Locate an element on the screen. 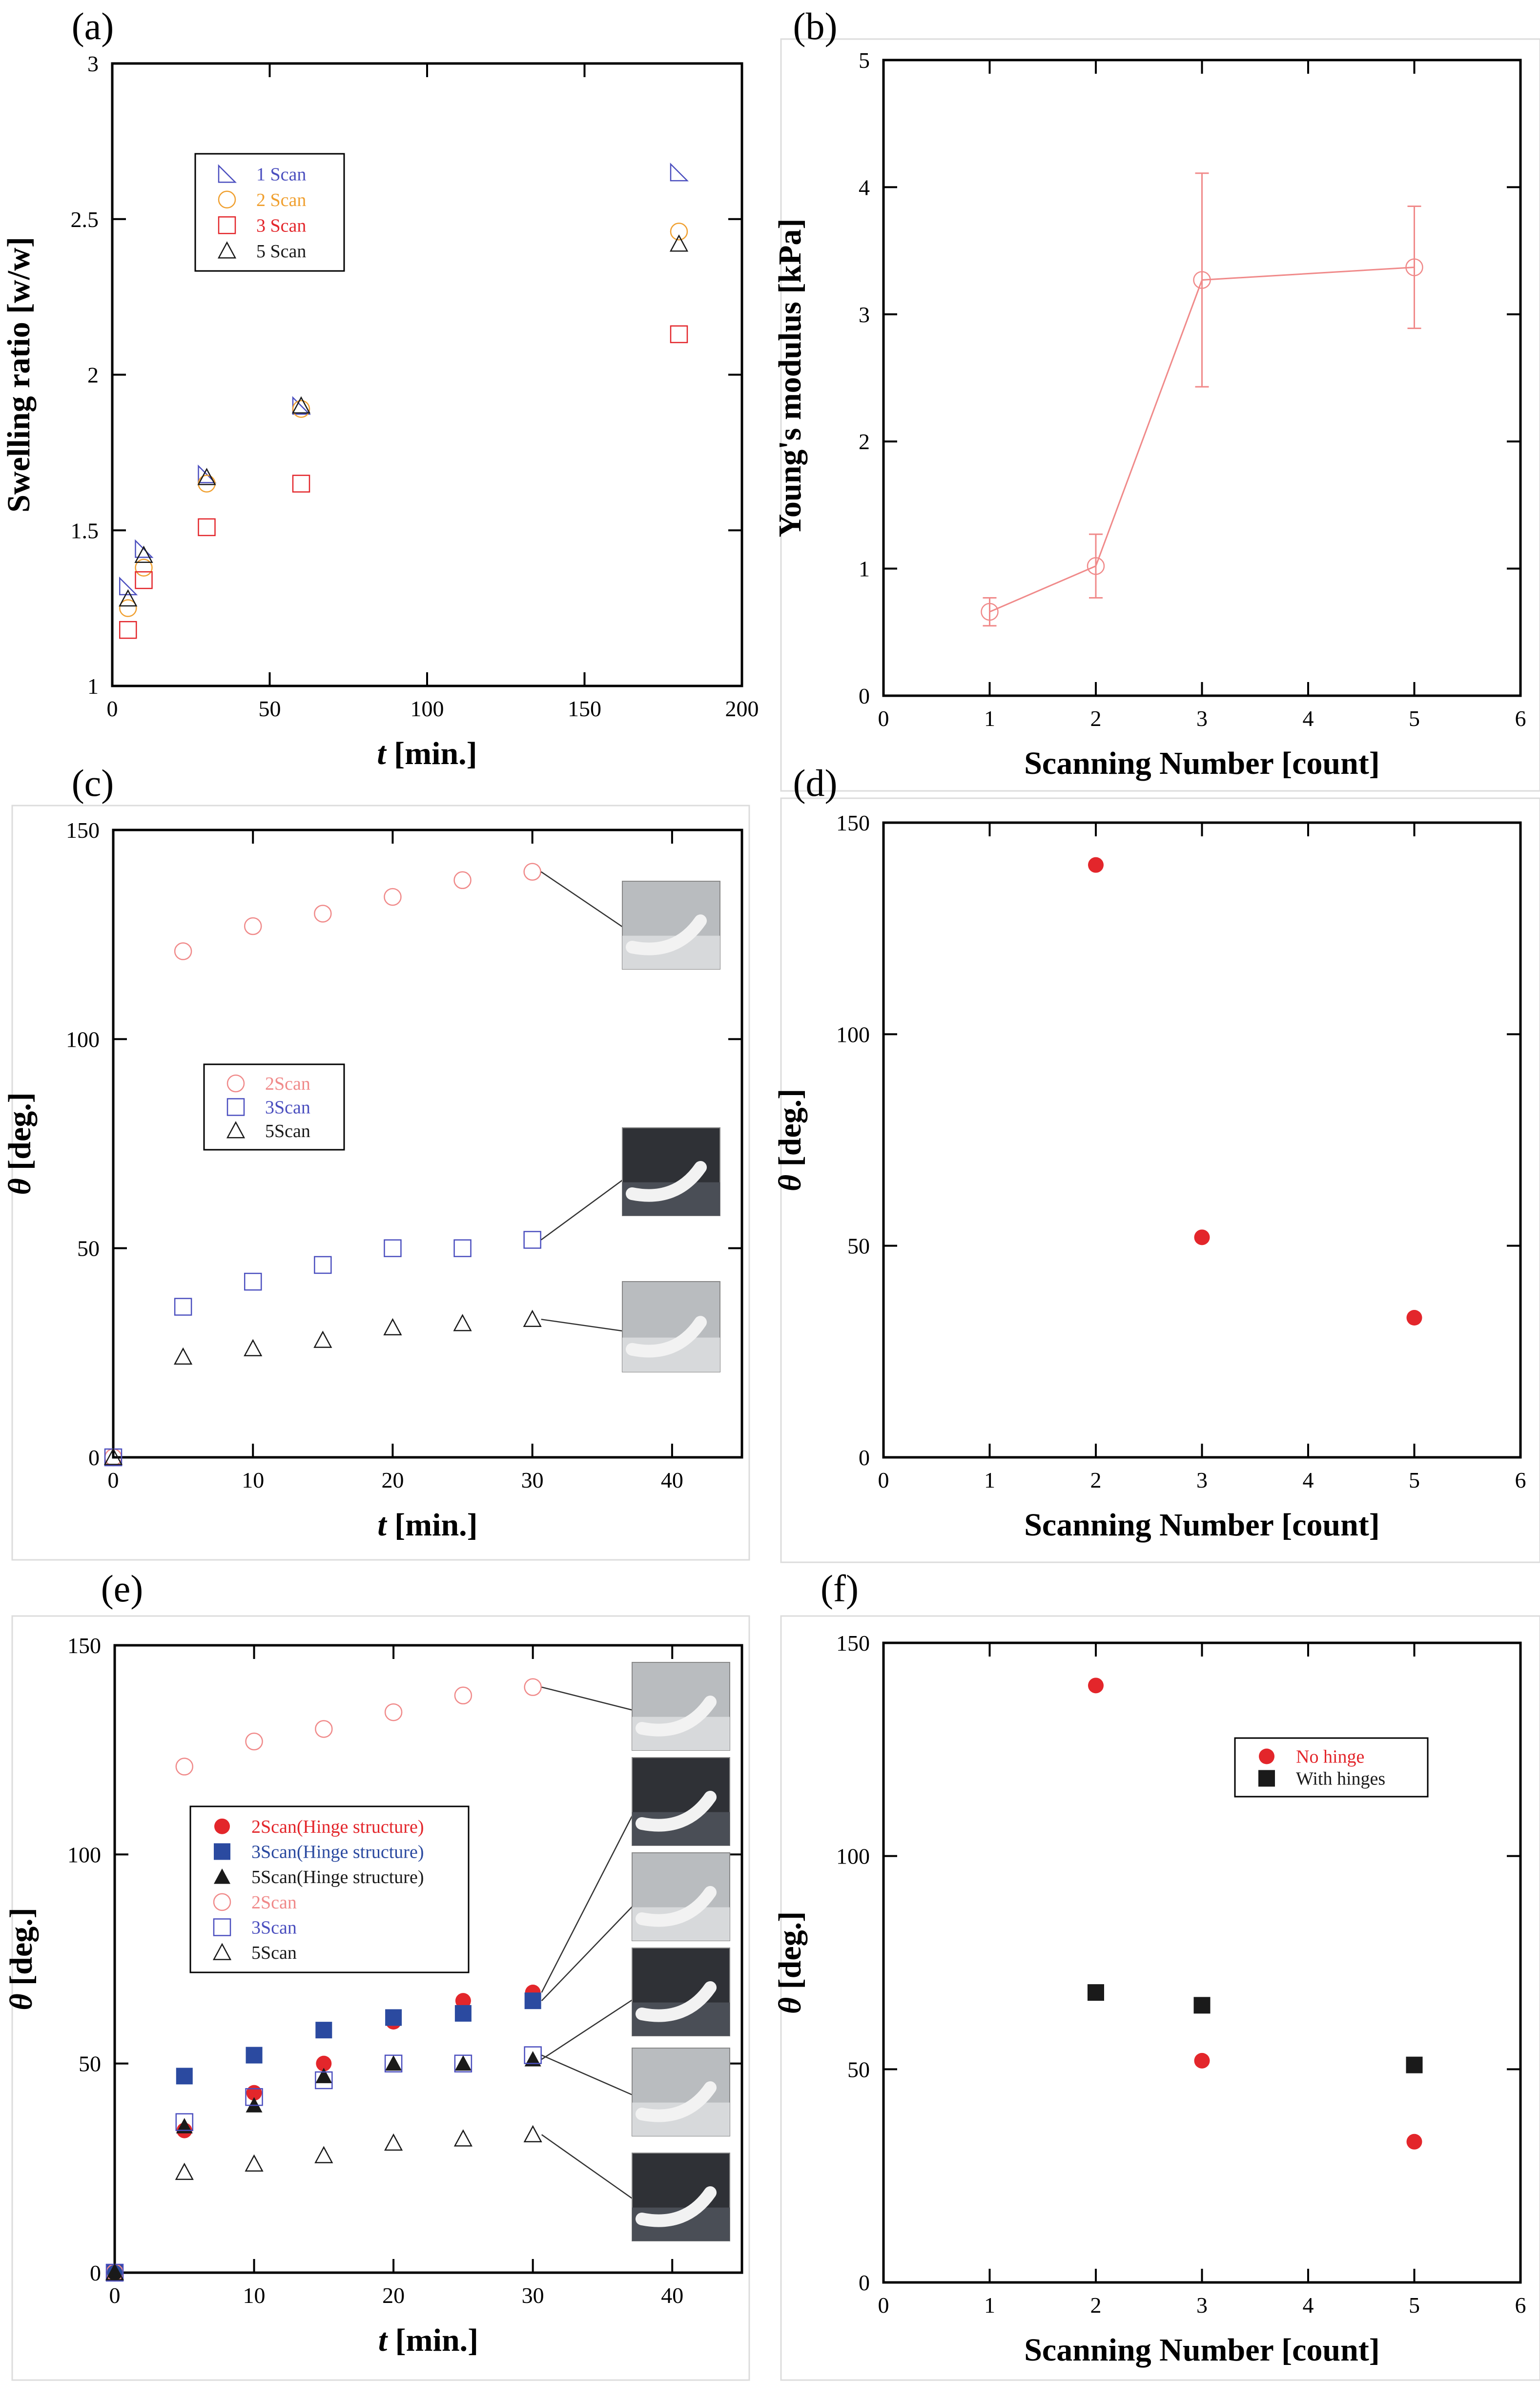  legend-item: 2Scan is located at coordinates (268, 1084).